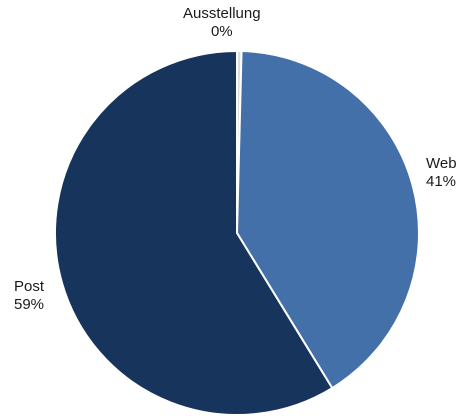 This screenshot has height=416, width=467. Describe the element at coordinates (441, 163) in the screenshot. I see `slice-name-web: Web` at that location.